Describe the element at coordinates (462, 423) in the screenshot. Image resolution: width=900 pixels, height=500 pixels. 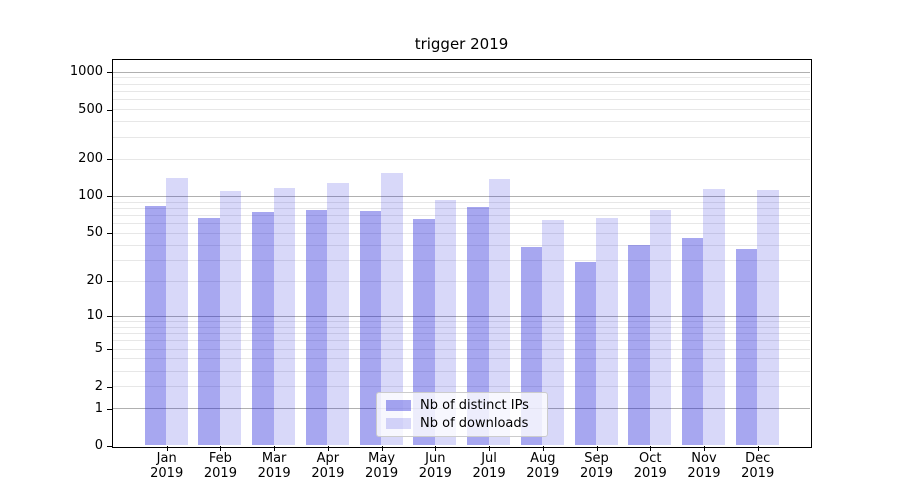
I see `legend-item-downloads: Nb of downloads` at that location.